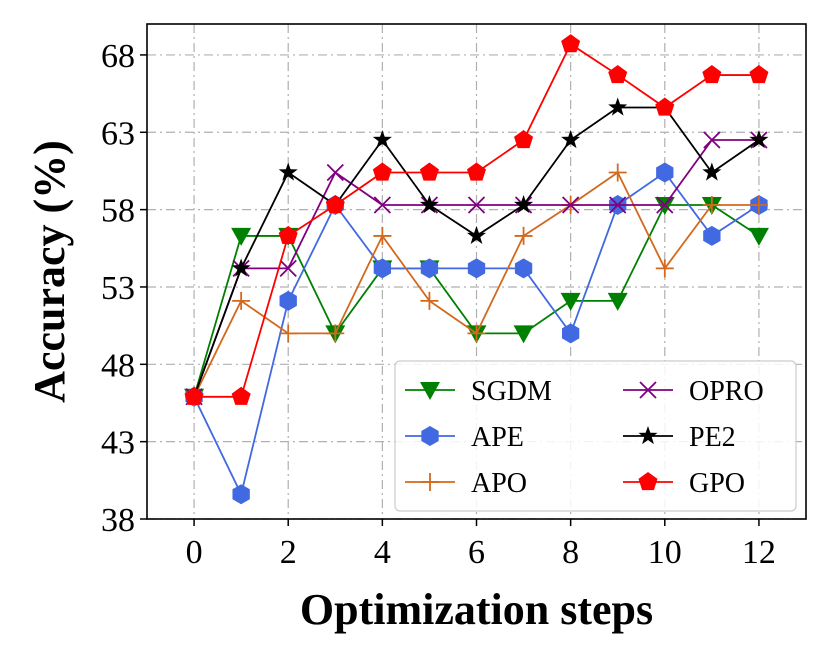  I want to click on y-tick-label: 58, so click(118, 211).